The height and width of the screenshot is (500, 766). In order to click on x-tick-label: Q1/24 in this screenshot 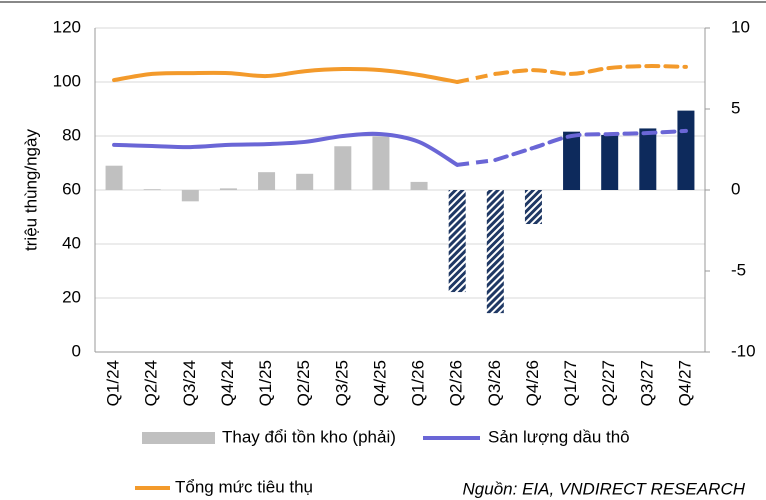, I will do `click(113, 383)`.